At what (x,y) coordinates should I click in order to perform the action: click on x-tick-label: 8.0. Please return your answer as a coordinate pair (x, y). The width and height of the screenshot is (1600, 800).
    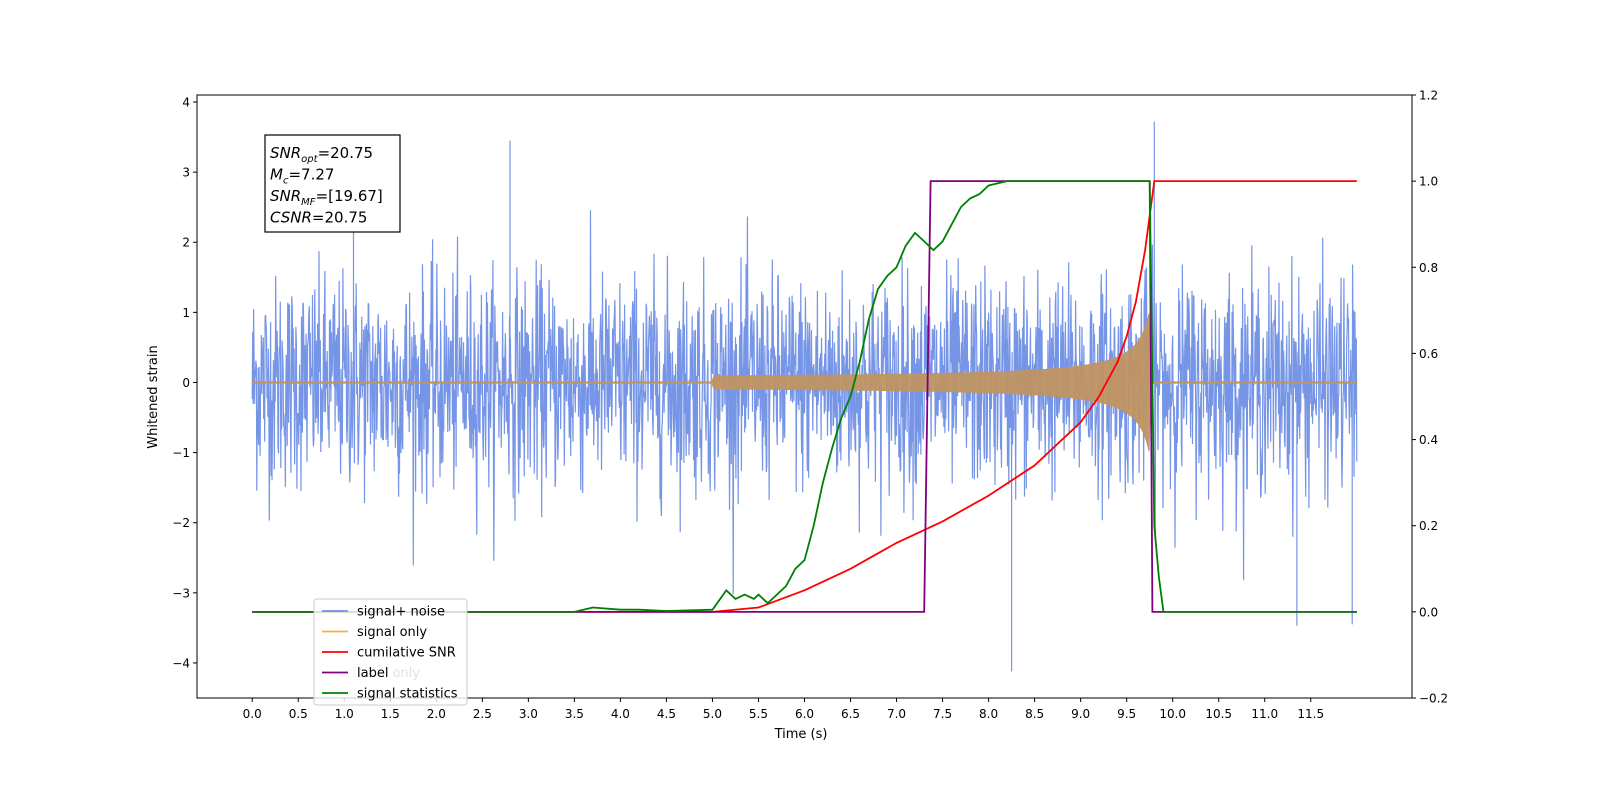
    Looking at the image, I should click on (988, 714).